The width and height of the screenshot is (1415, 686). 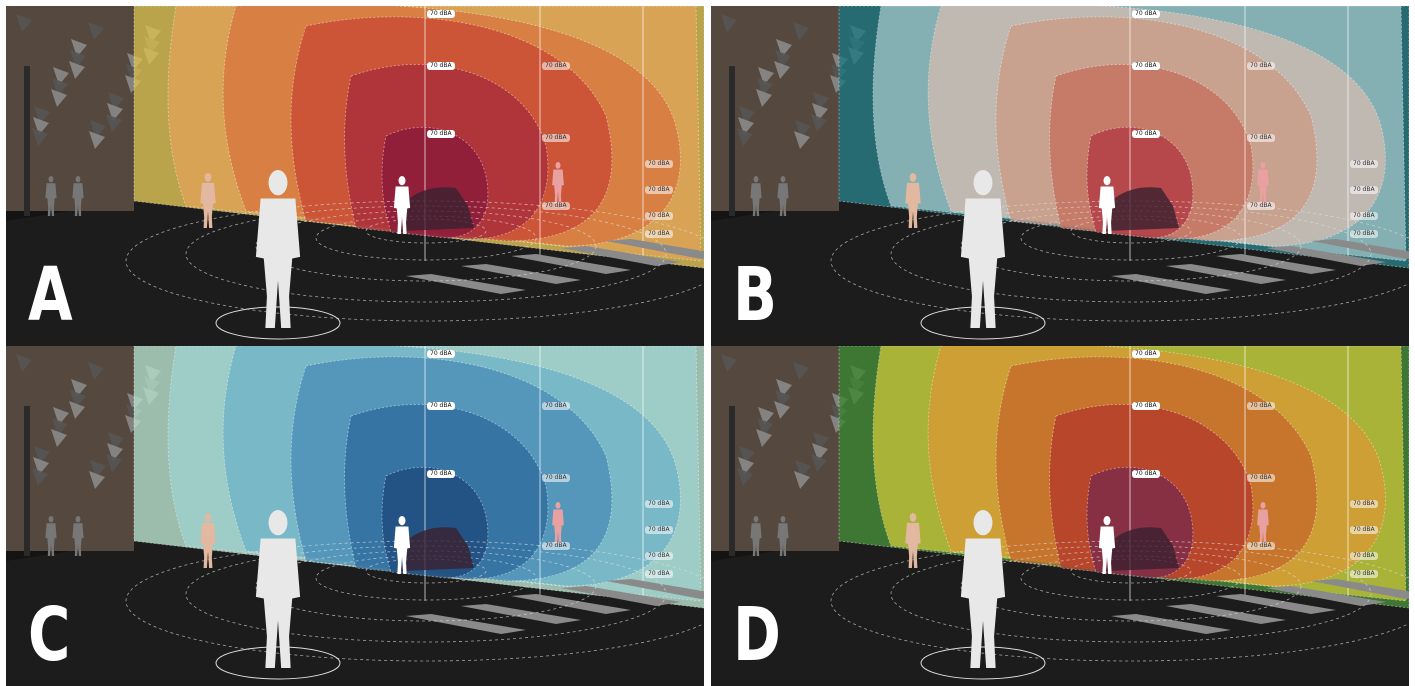 I want to click on panel-label: C, so click(x=49, y=635).